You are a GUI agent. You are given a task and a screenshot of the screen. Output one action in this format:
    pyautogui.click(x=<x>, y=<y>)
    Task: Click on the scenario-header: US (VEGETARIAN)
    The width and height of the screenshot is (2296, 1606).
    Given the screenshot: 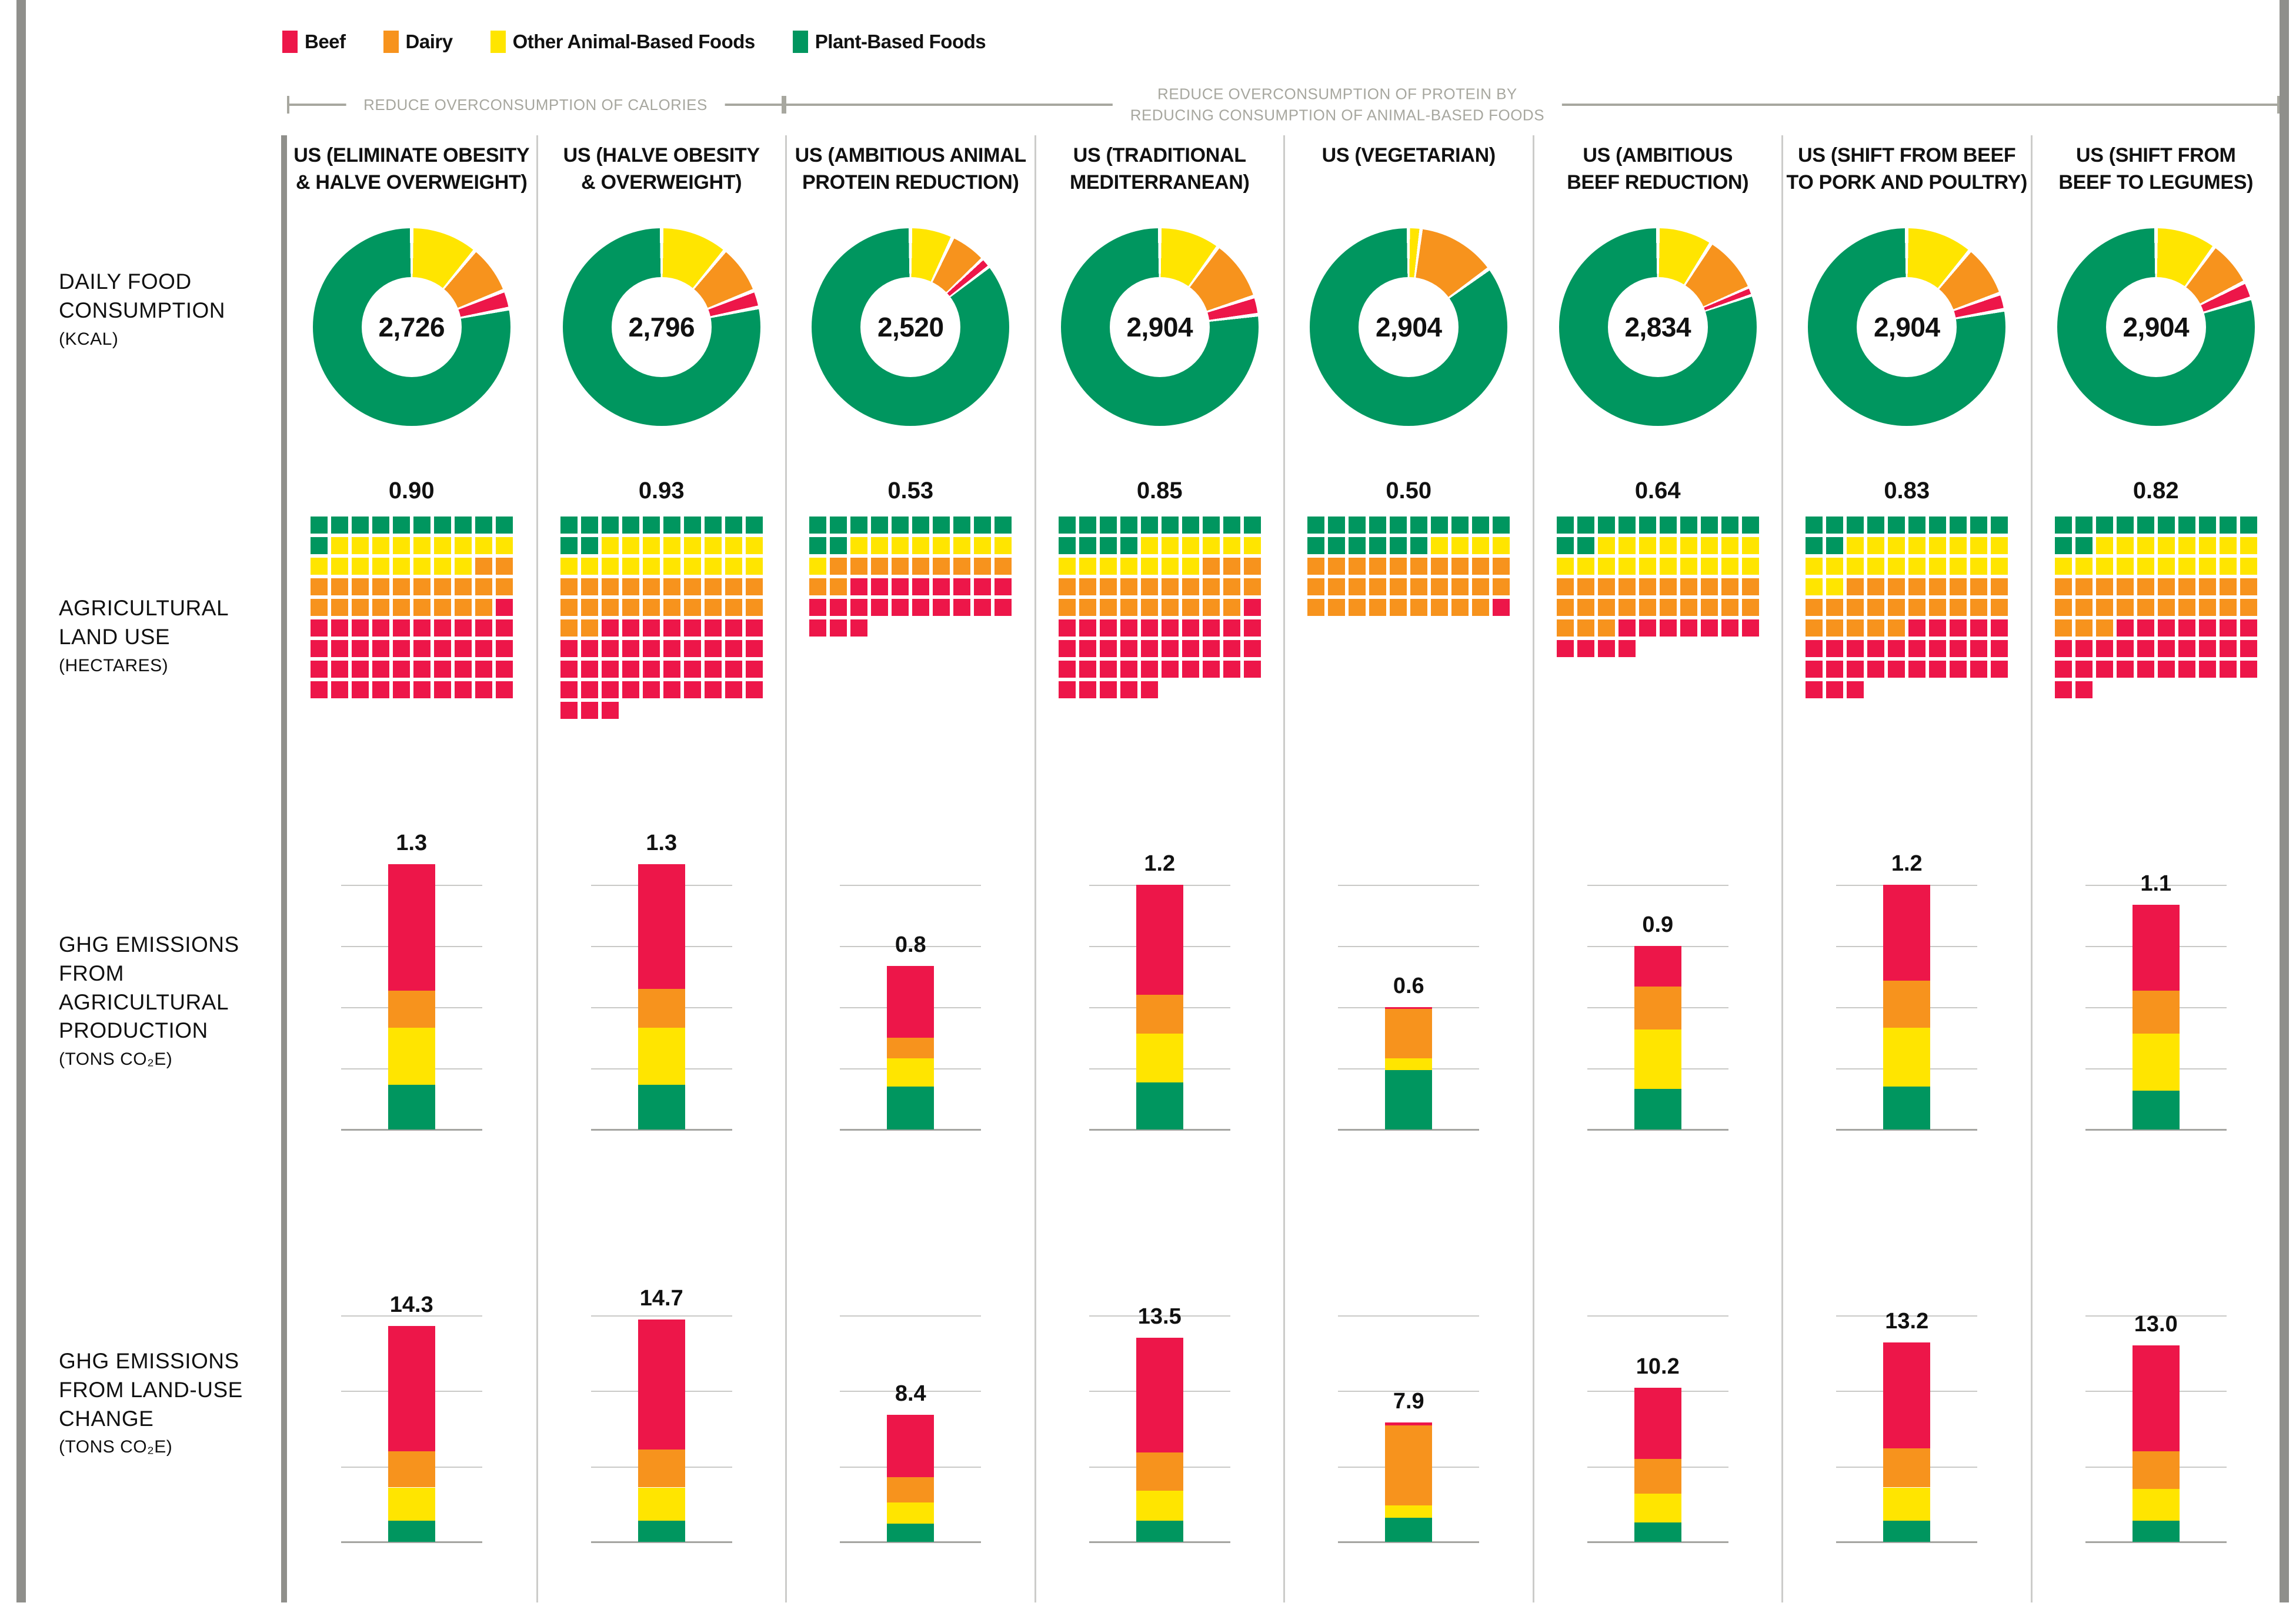 What is the action you would take?
    pyautogui.click(x=1409, y=155)
    